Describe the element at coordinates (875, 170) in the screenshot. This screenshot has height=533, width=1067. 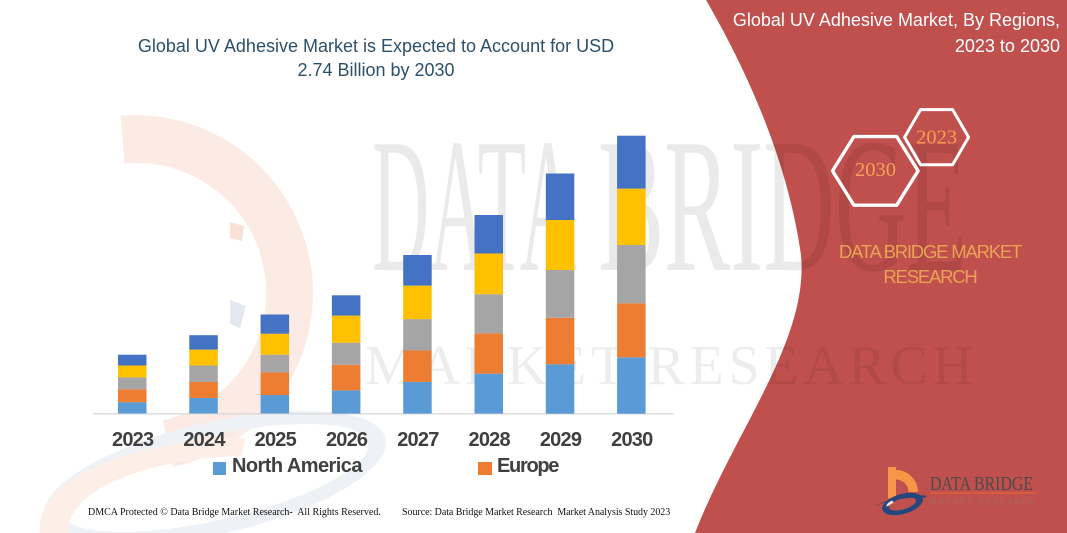
I see `svg-text: 2030` at that location.